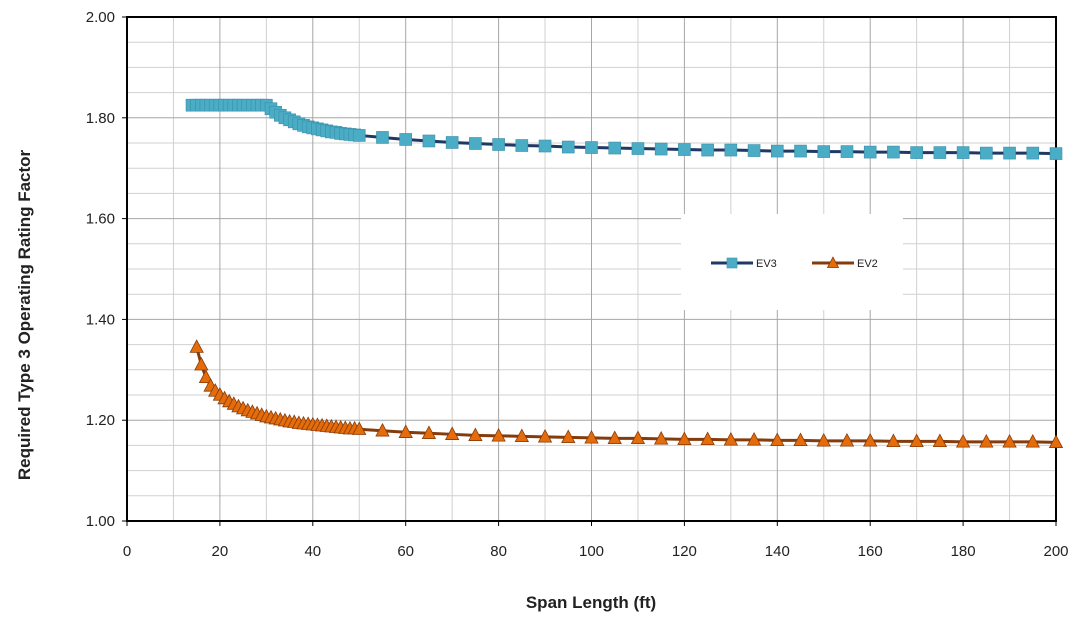 The width and height of the screenshot is (1078, 626). Describe the element at coordinates (867, 264) in the screenshot. I see `legend-label-ev2: EV2` at that location.